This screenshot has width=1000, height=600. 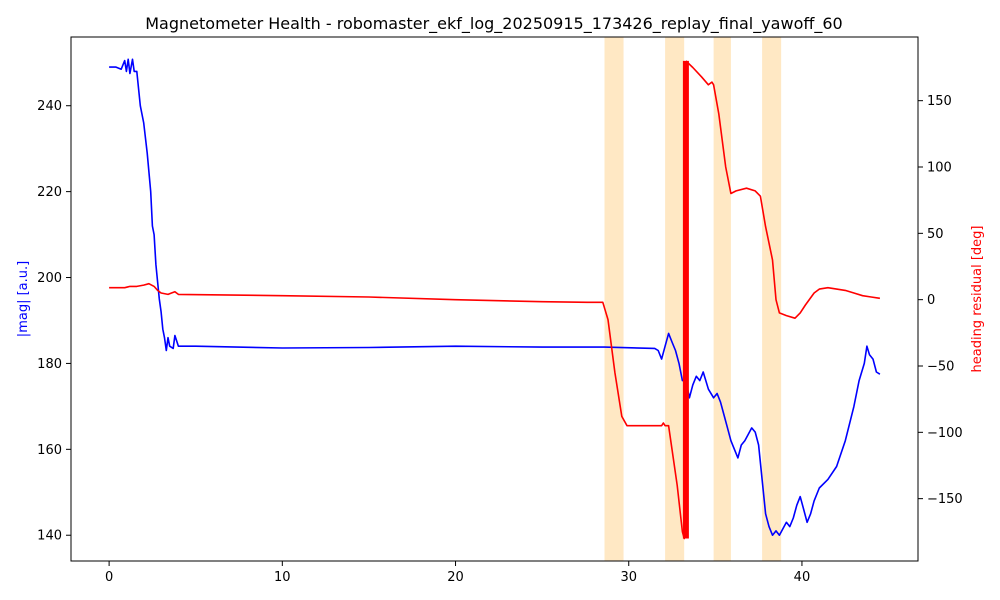 What do you see at coordinates (939, 101) in the screenshot?
I see `y-right-tick-label: 150` at bounding box center [939, 101].